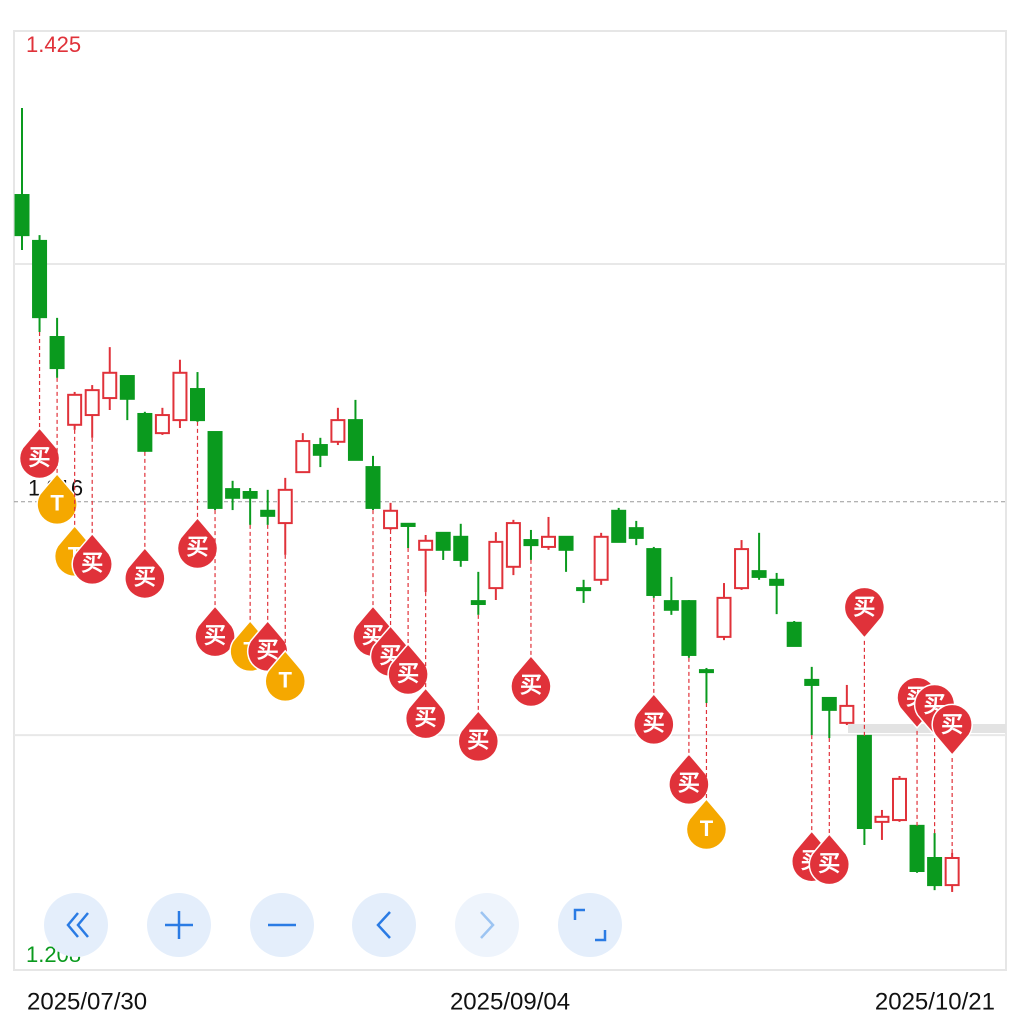 This screenshot has height=1024, width=1021. What do you see at coordinates (510, 1001) in the screenshot?
I see `x-label: 2025/09/04` at bounding box center [510, 1001].